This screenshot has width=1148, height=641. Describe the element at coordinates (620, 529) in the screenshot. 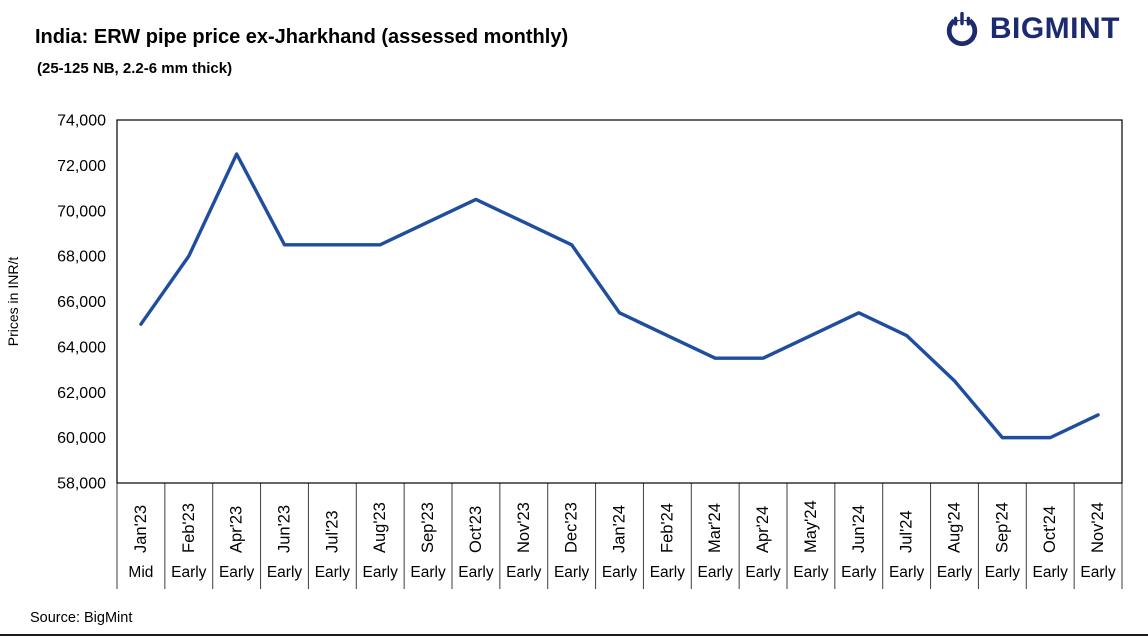

I see `x-axis-month-label: Jan'24` at that location.